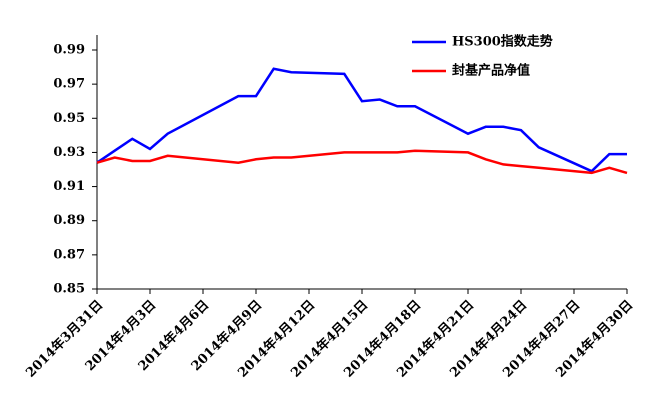 The height and width of the screenshot is (416, 659). I want to click on y-tick-label: 0.89, so click(69, 220).